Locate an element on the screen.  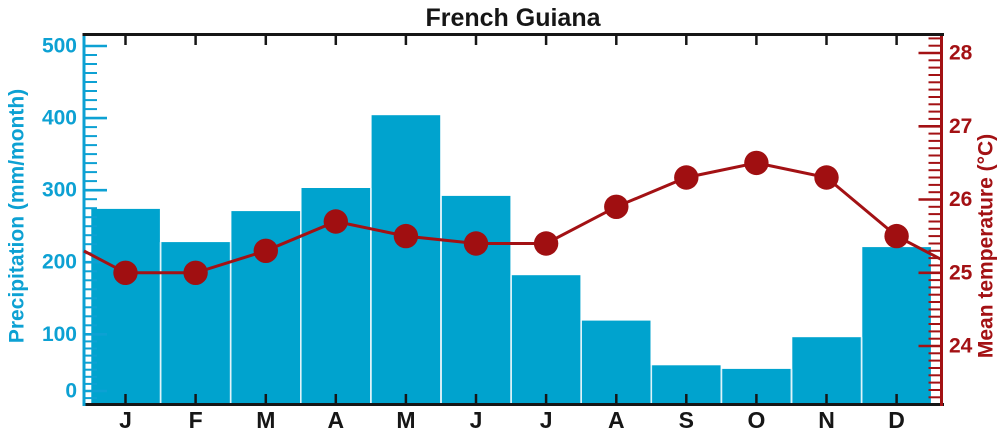
temp-point-M2 is located at coordinates (265, 250).